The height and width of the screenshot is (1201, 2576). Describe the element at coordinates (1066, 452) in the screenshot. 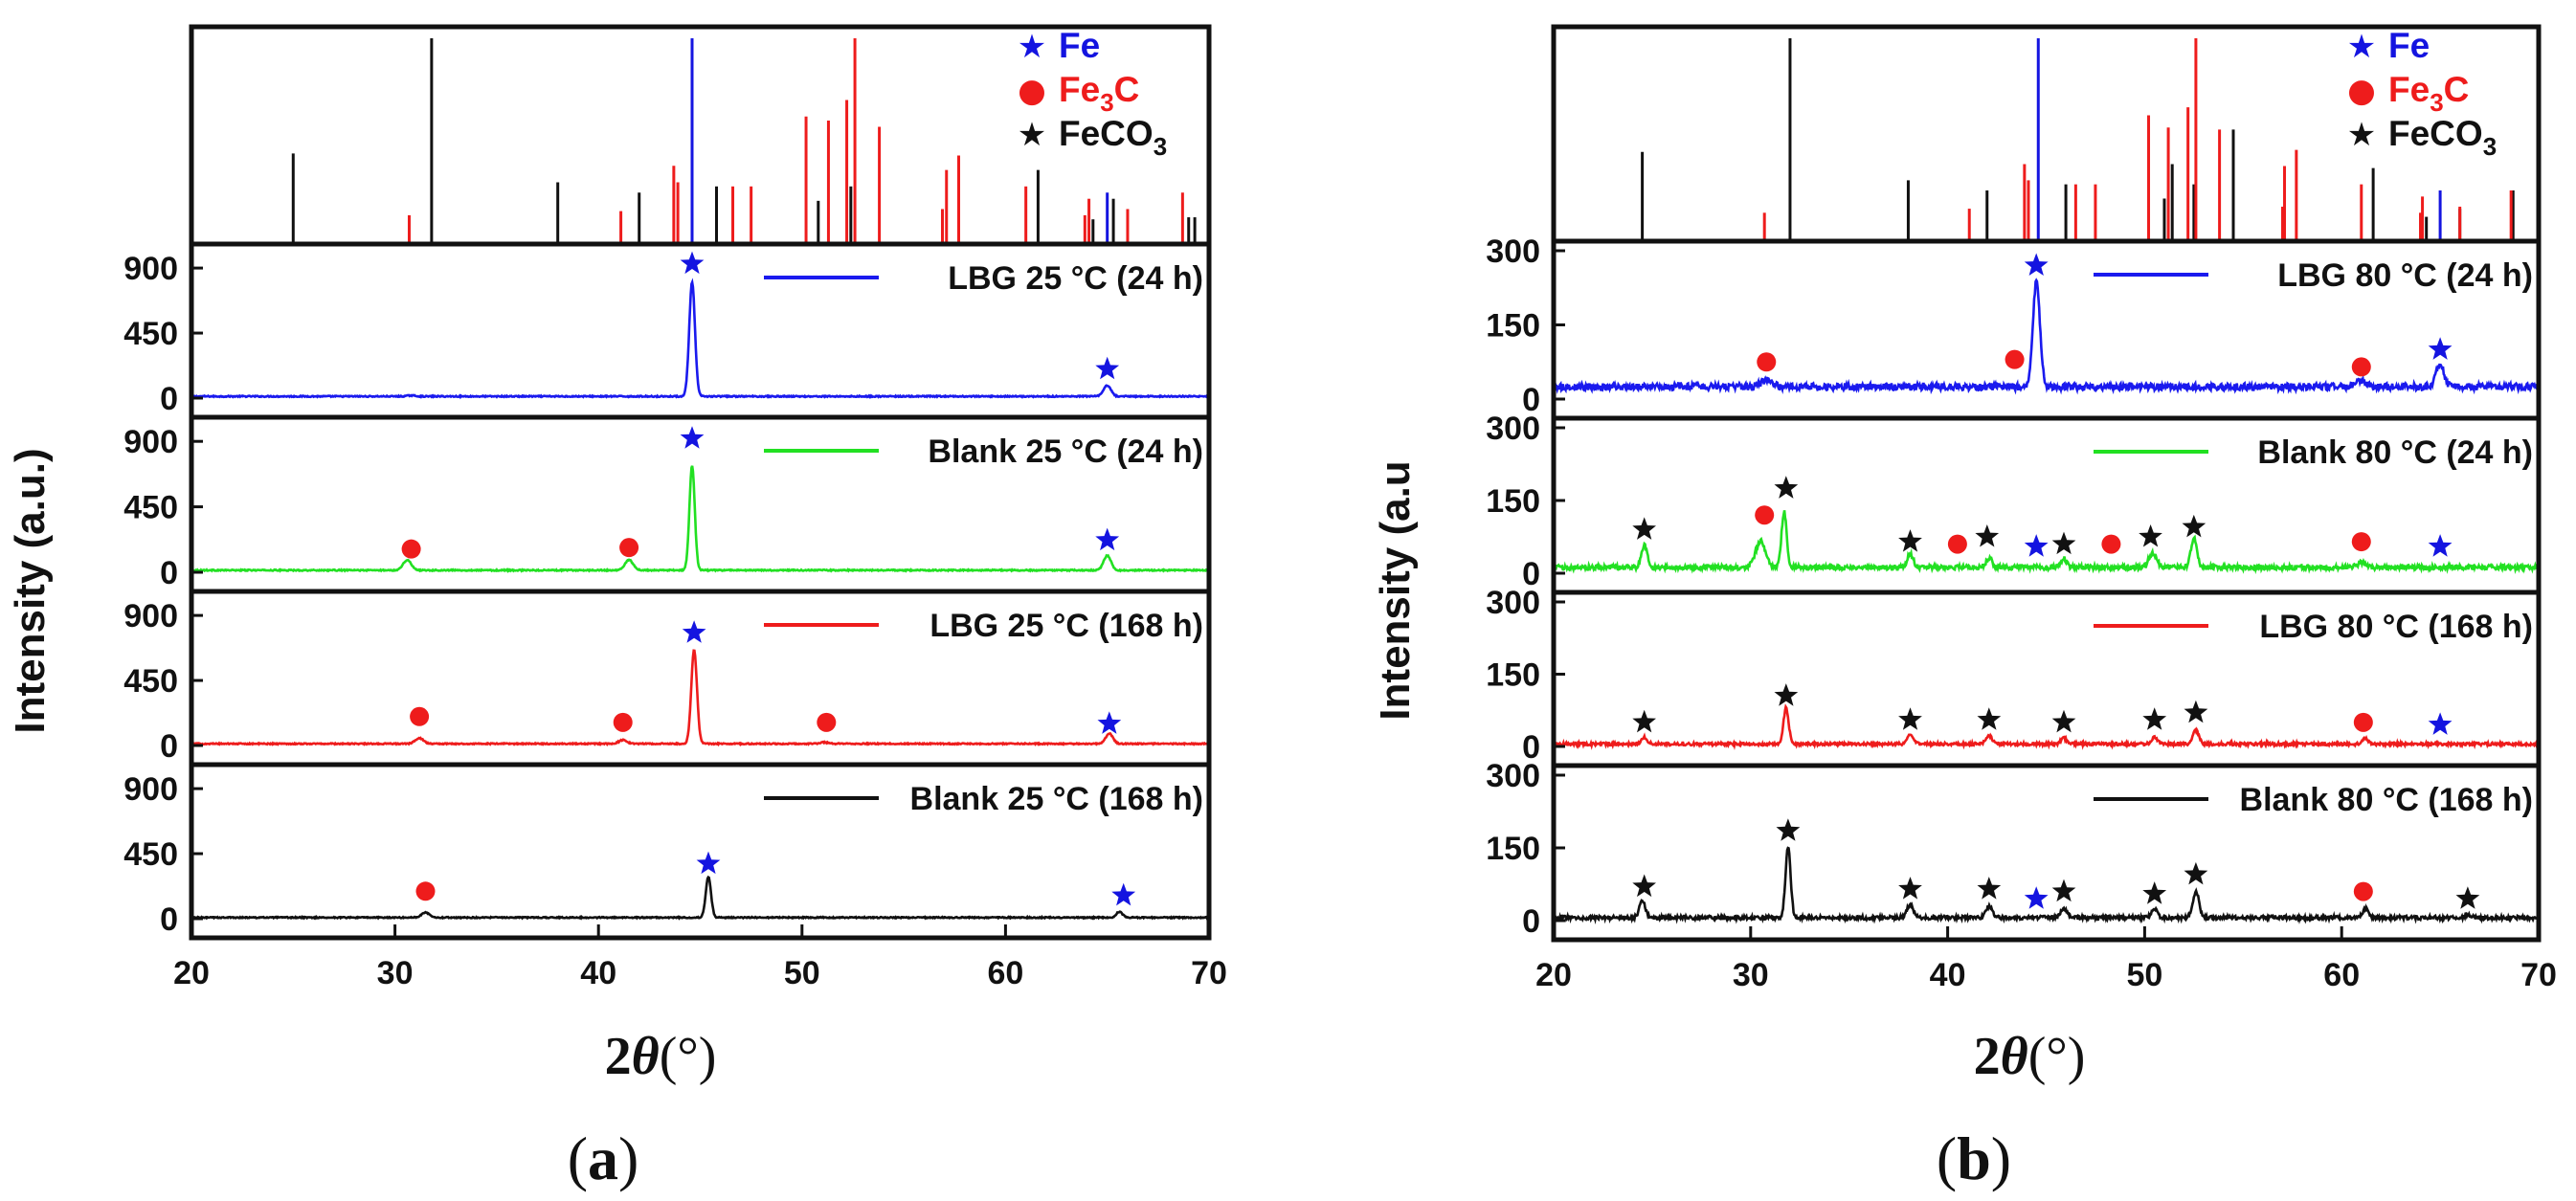

I see `legend-sample-name: Blank 25 °C (24 h)` at that location.